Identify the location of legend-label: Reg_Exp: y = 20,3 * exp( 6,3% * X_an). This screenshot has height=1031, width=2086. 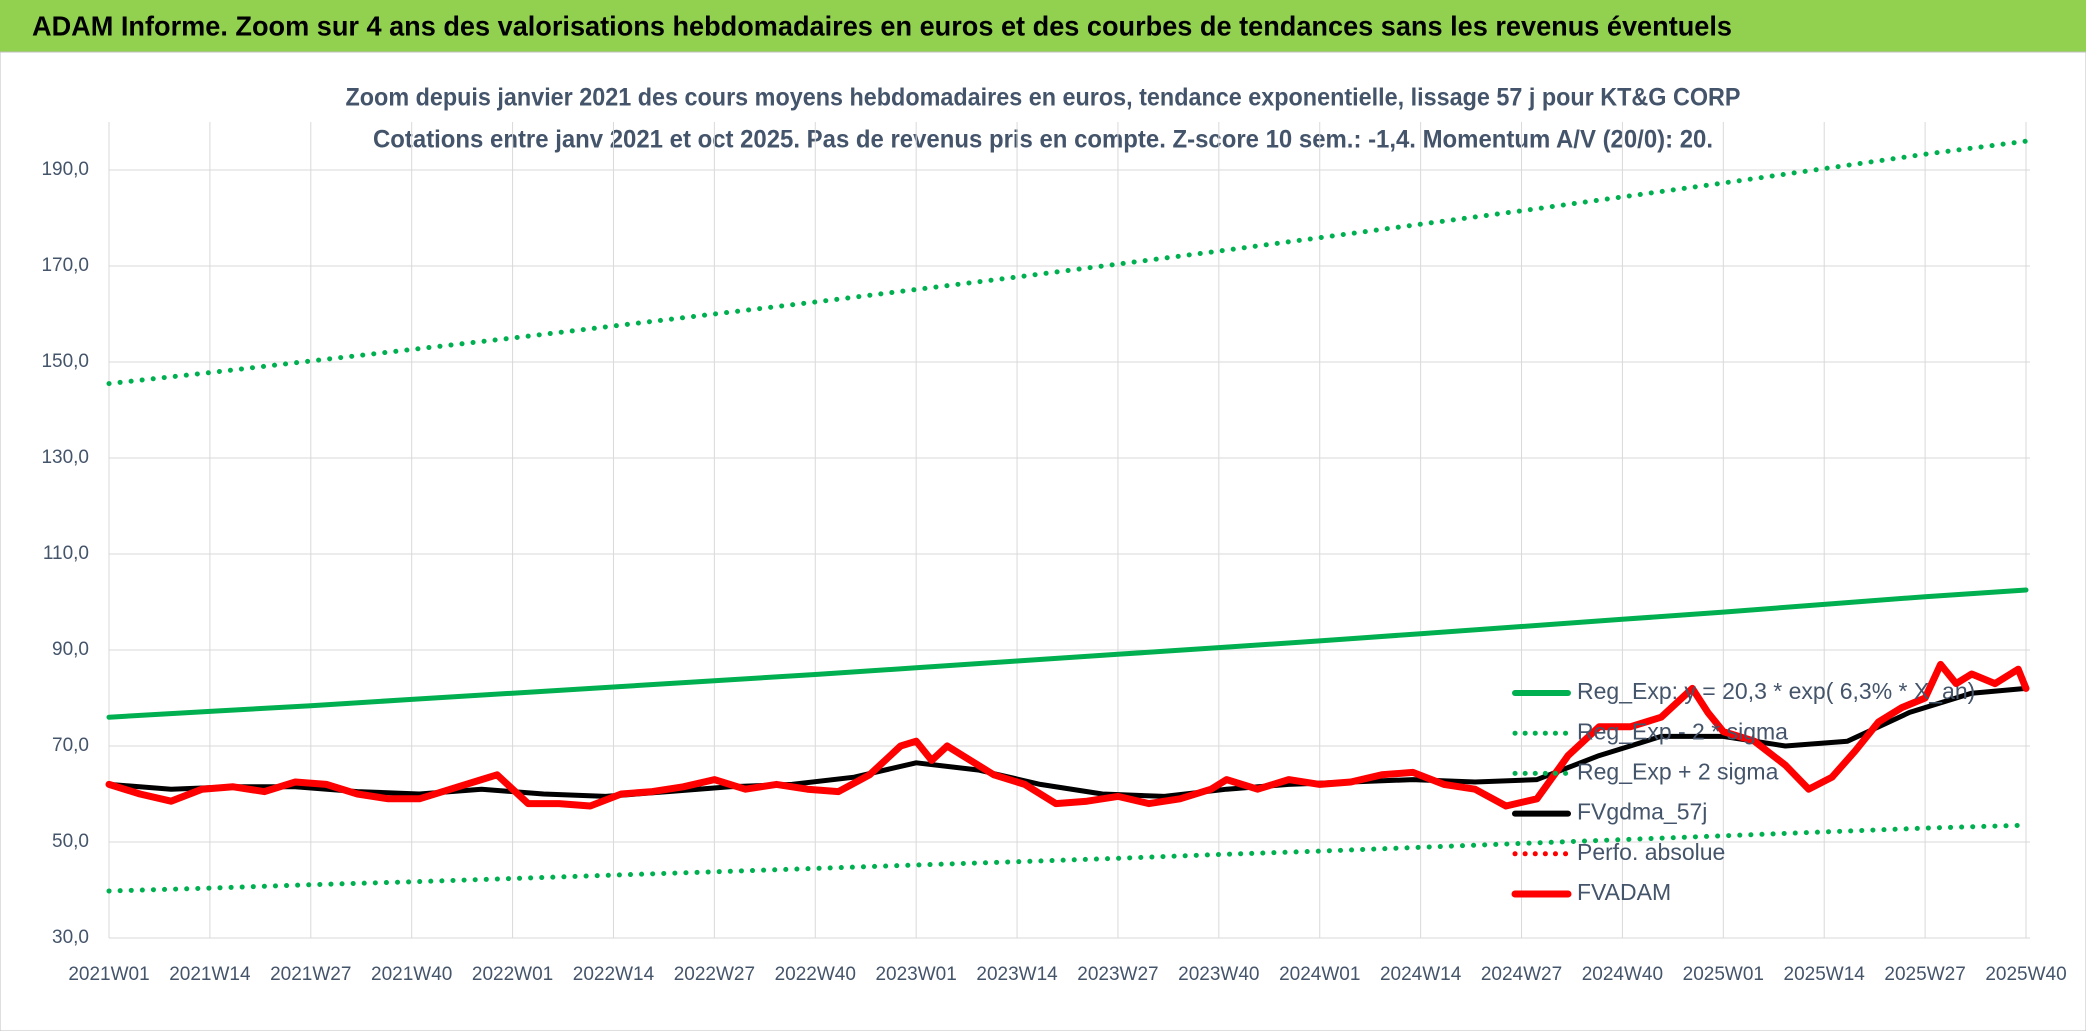
(1776, 691).